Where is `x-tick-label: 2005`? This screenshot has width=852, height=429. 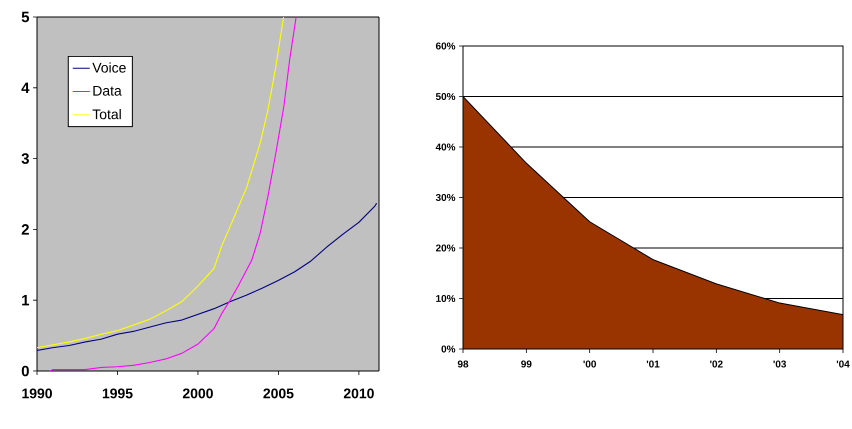
x-tick-label: 2005 is located at coordinates (278, 393).